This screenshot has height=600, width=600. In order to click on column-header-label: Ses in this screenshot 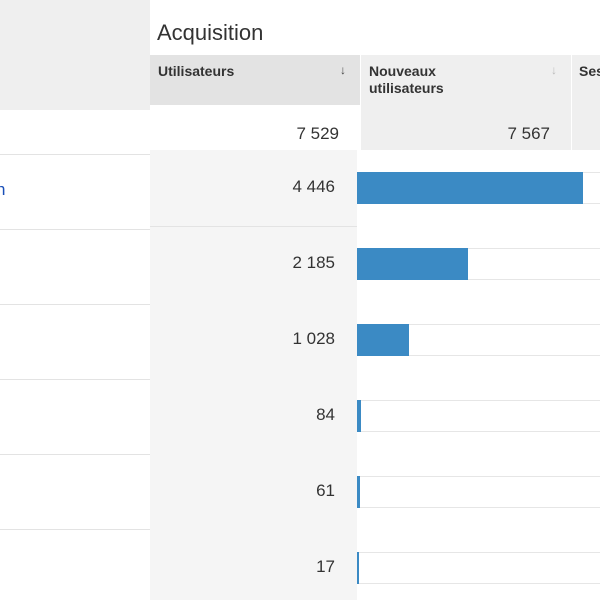, I will do `click(589, 71)`.